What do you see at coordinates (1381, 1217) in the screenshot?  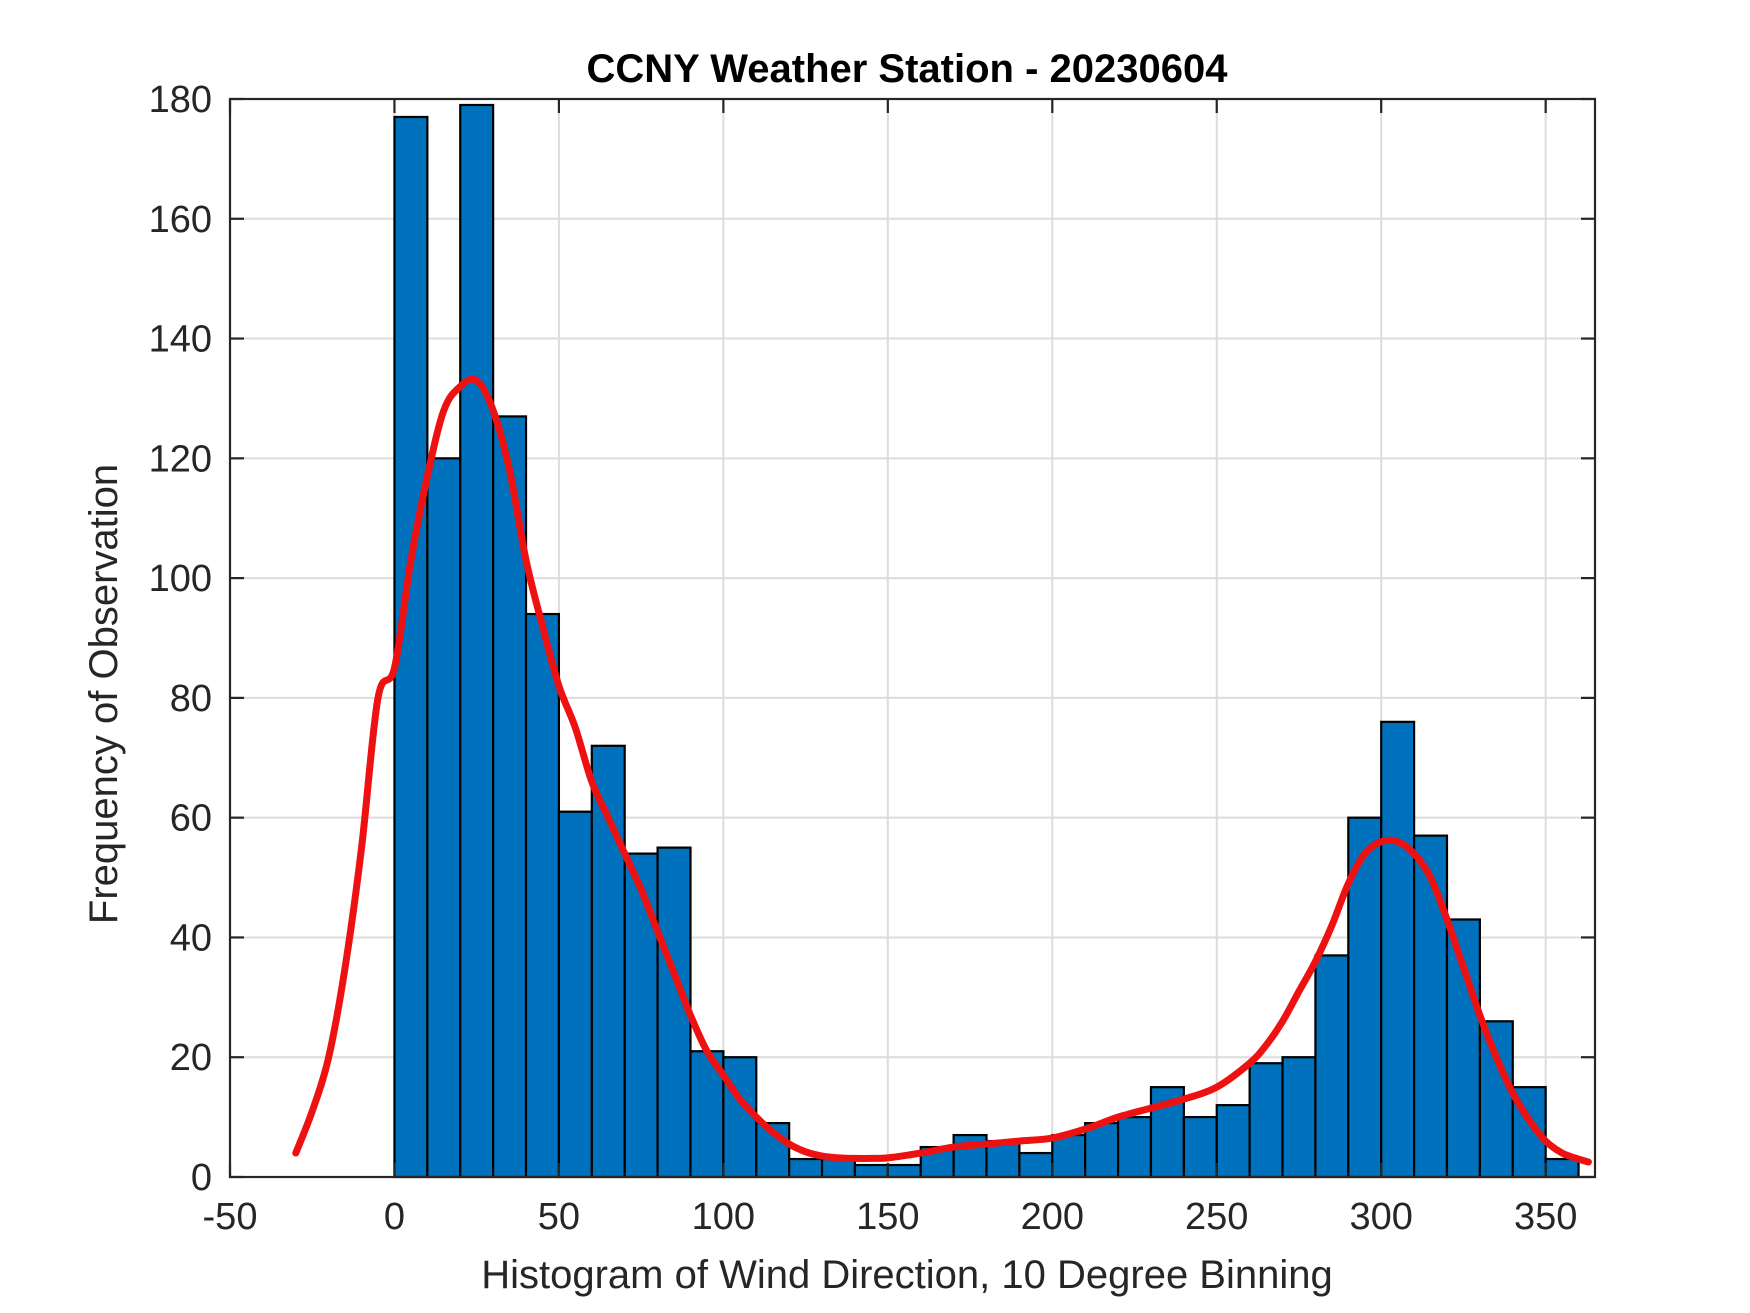 I see `x-tick-label: 300` at bounding box center [1381, 1217].